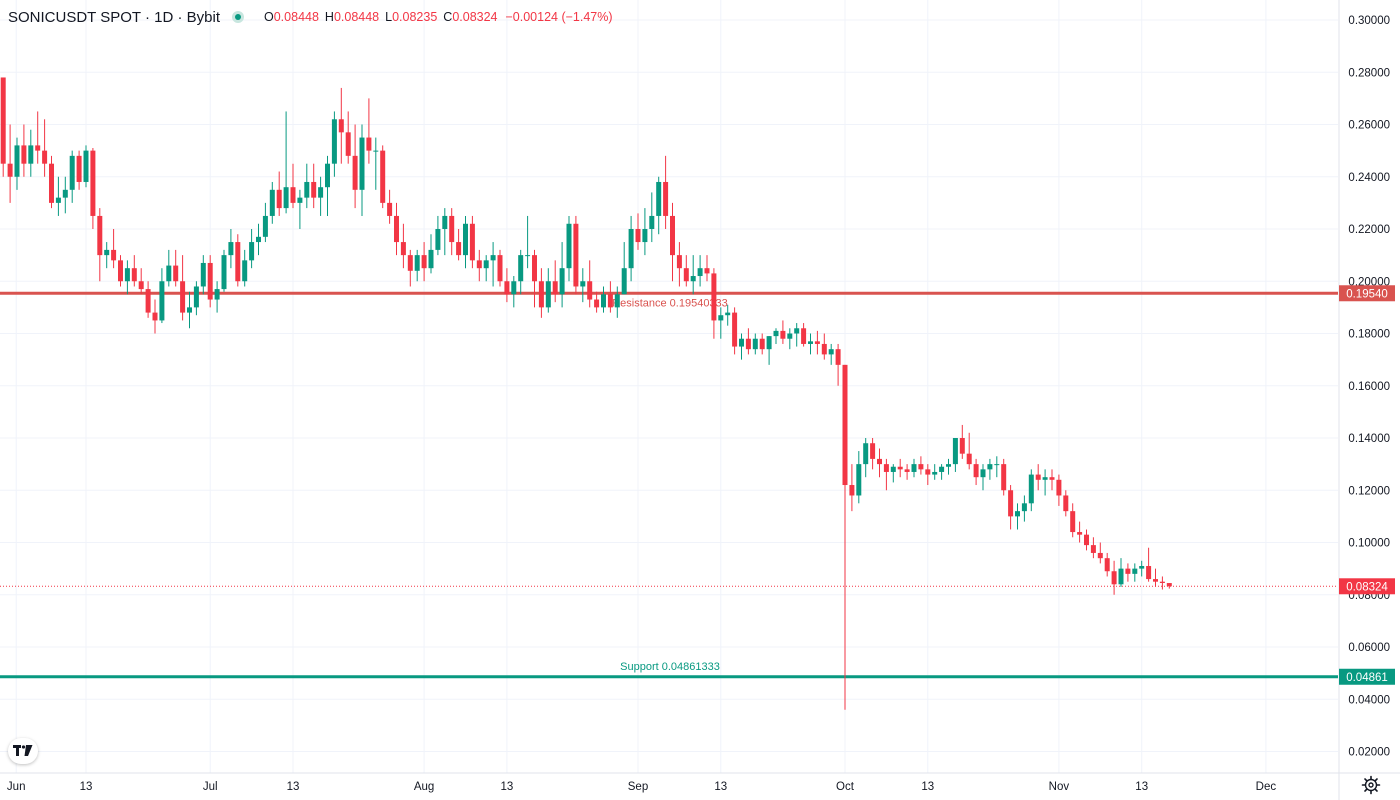 This screenshot has height=800, width=1400. I want to click on gear-icon, so click(1371, 785).